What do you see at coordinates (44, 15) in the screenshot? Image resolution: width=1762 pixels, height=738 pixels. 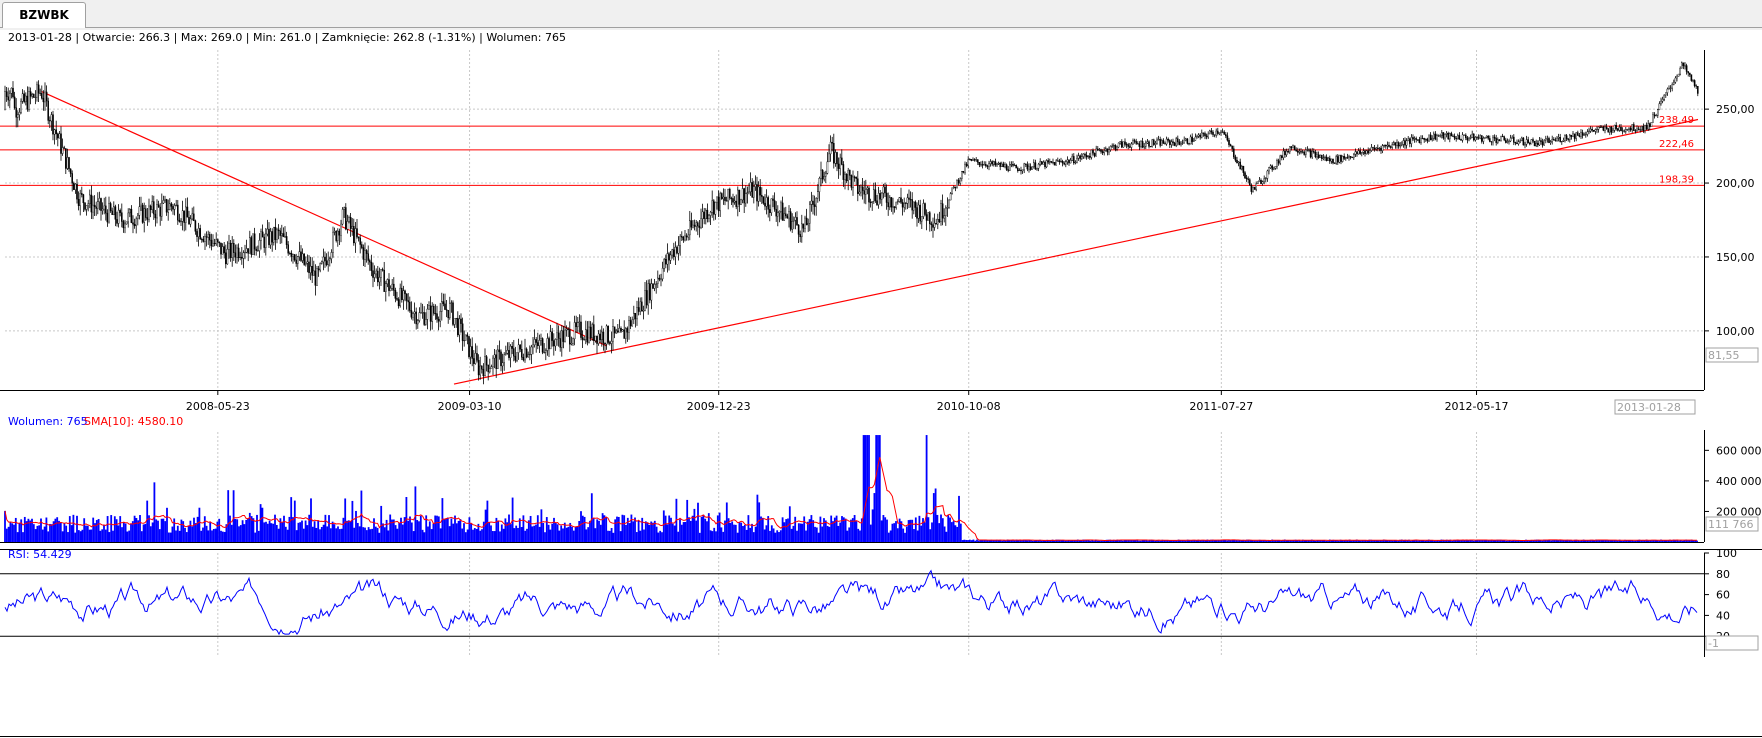 I see `tab-bzwbk: BZWBK` at bounding box center [44, 15].